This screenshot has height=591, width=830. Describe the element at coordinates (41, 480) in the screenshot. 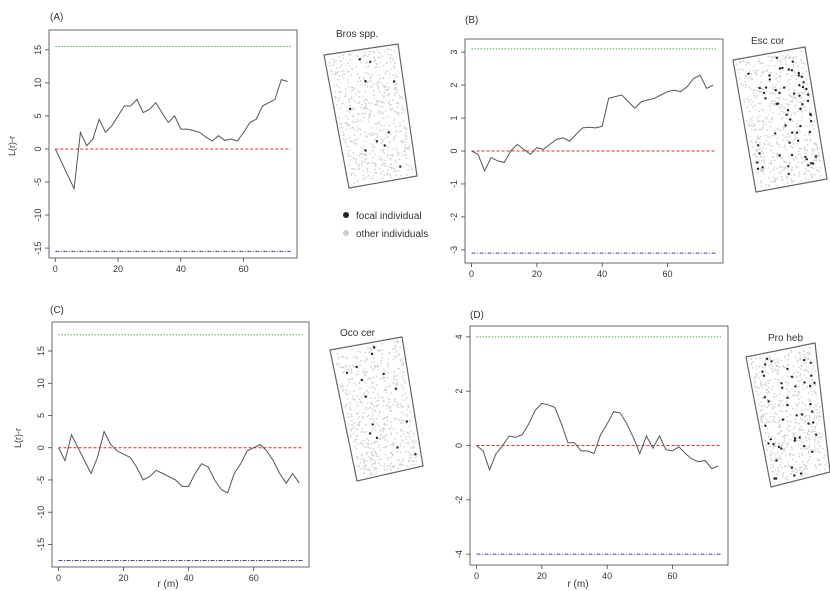

I see `y-tick-label: -5` at that location.